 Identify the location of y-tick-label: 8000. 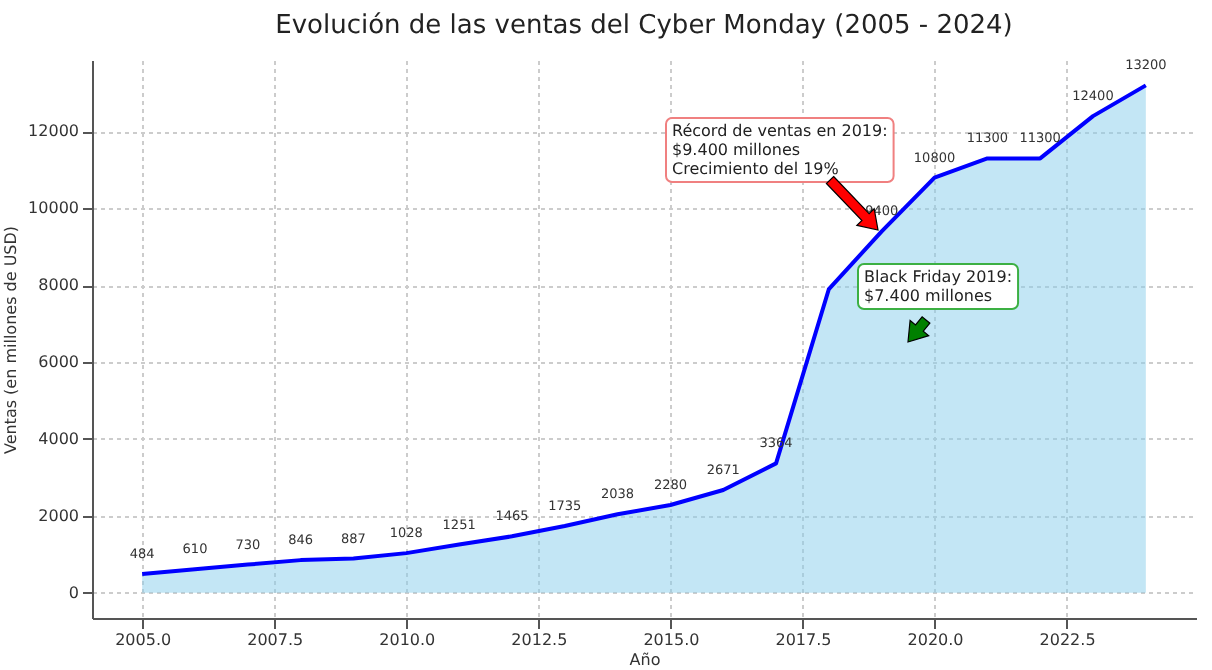
(58, 285).